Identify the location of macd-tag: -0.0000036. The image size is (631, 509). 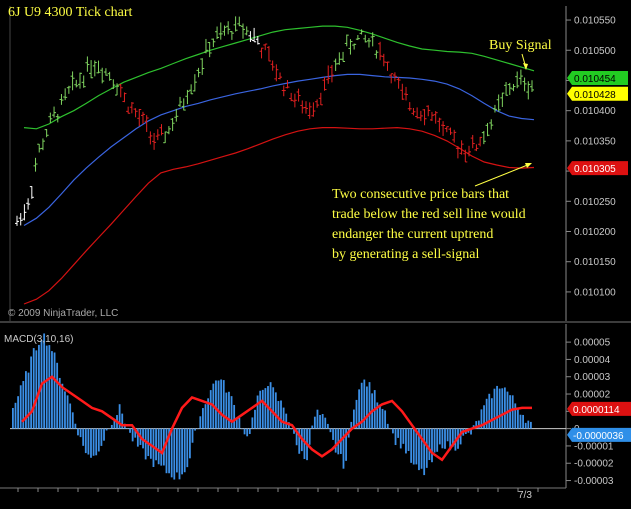
(599, 434).